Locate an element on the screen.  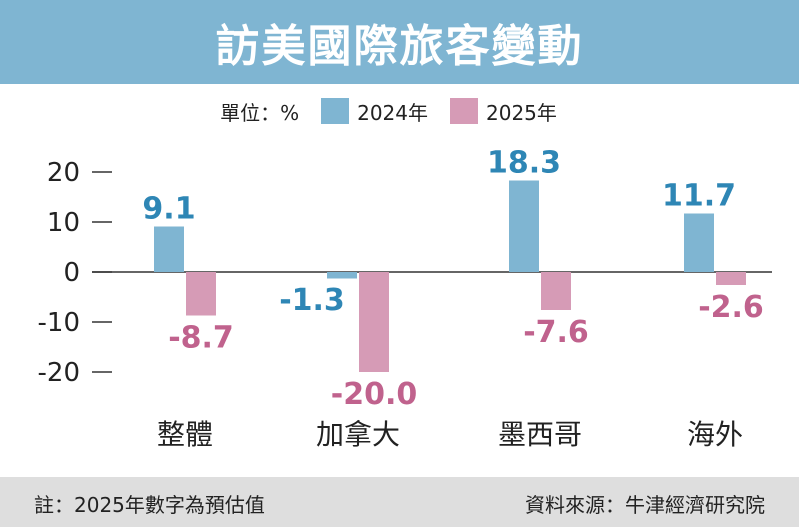
y-tick-label: 20 is located at coordinates (63, 173).